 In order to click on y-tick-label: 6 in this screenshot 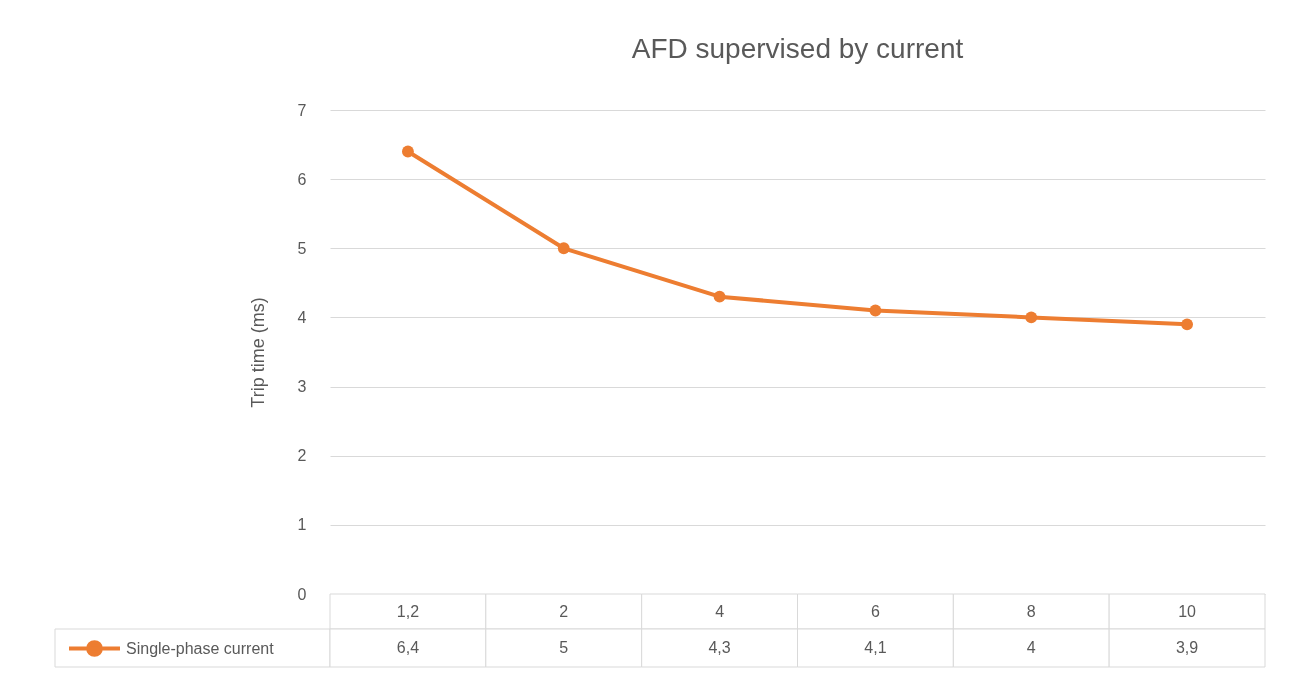, I will do `click(302, 179)`.